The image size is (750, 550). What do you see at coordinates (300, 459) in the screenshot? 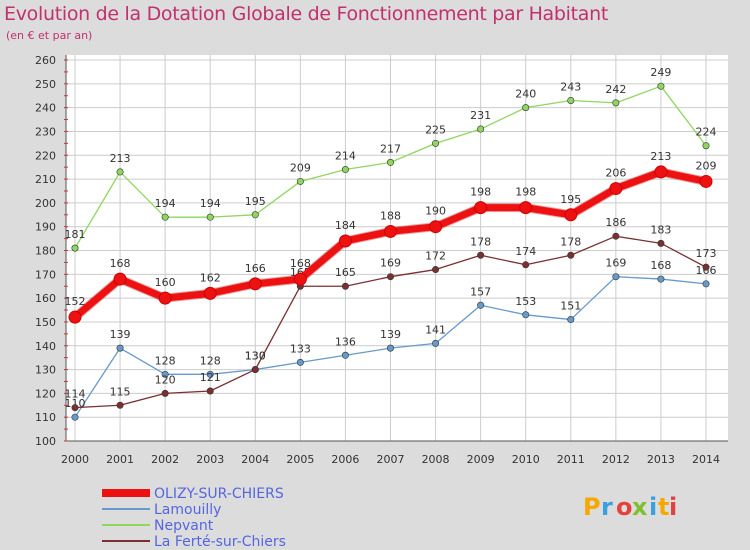
I see `x-tick-label: 2005` at bounding box center [300, 459].